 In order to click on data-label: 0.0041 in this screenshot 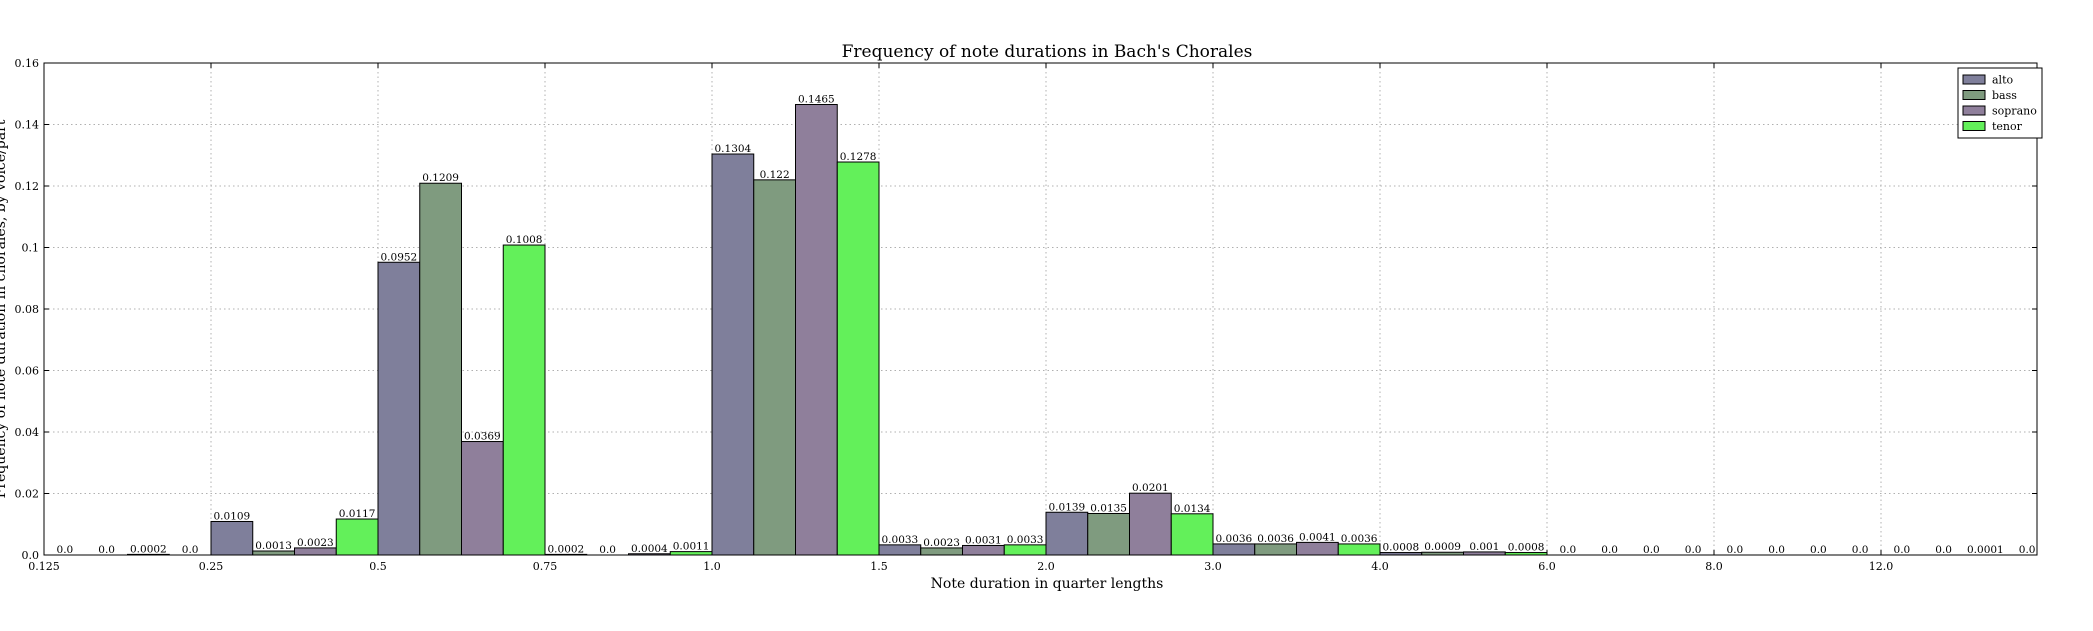, I will do `click(1317, 537)`.